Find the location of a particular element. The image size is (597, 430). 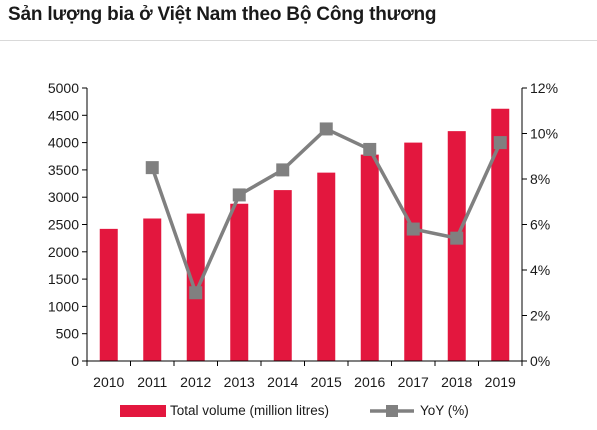

left-tick-label: 500 is located at coordinates (68, 334).